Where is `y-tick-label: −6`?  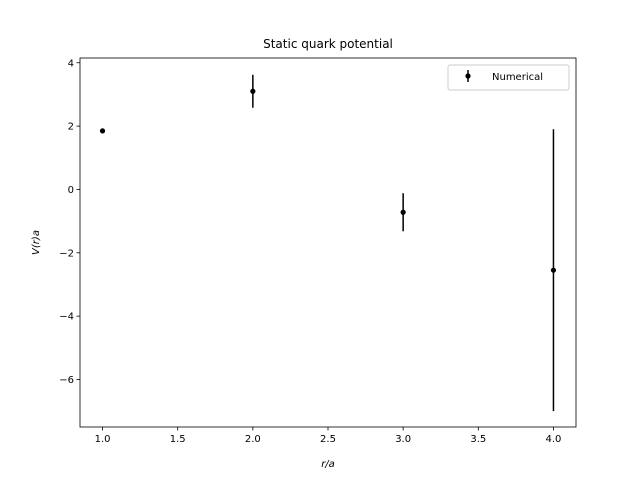 y-tick-label: −6 is located at coordinates (66, 380).